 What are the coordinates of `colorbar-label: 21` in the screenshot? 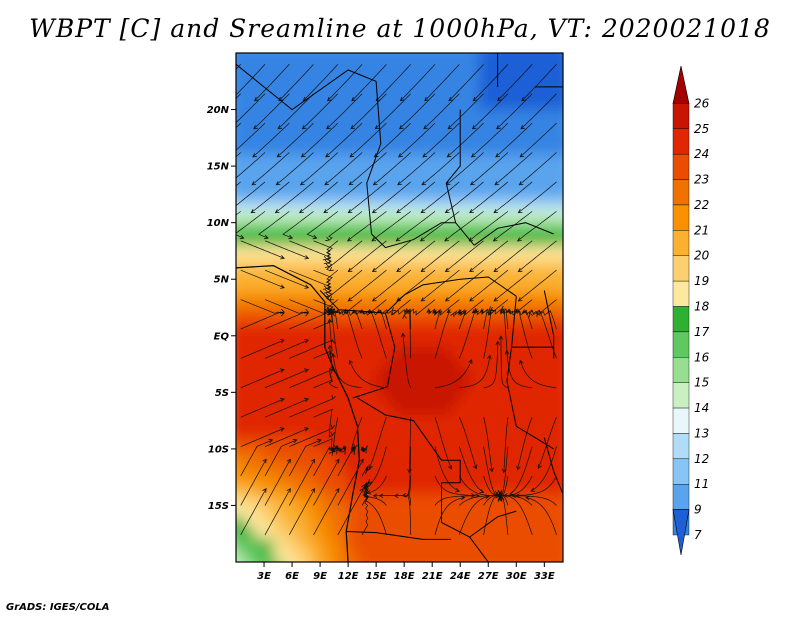 It's located at (701, 230).